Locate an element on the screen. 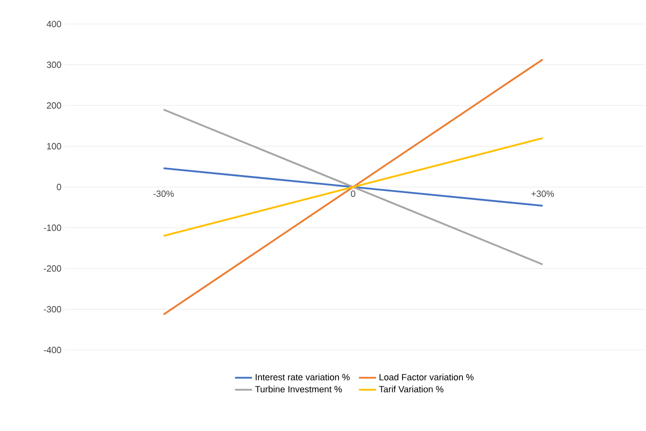 The width and height of the screenshot is (646, 431). x-tick-label: -30% is located at coordinates (163, 193).